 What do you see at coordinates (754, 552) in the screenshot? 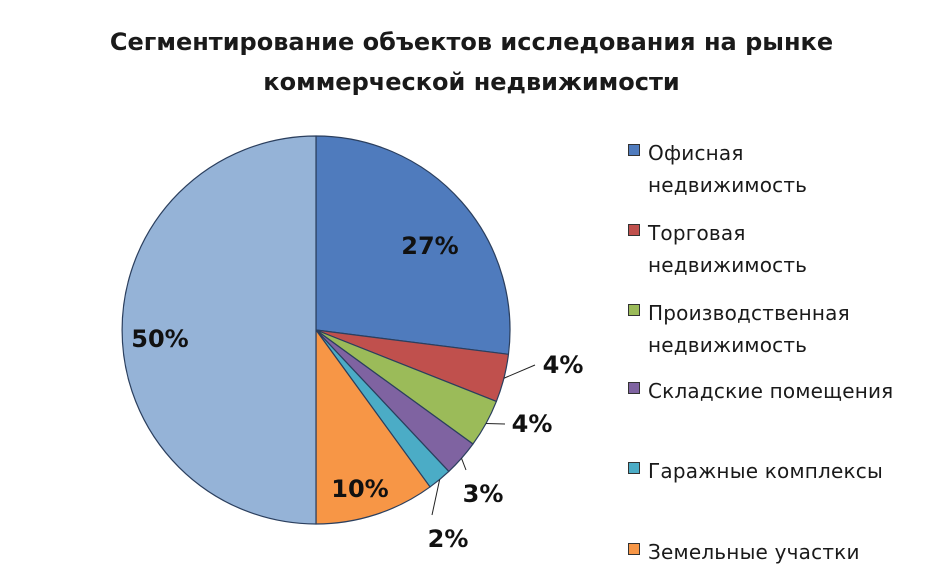
I see `legend-label-line: Земельные участки` at bounding box center [754, 552].